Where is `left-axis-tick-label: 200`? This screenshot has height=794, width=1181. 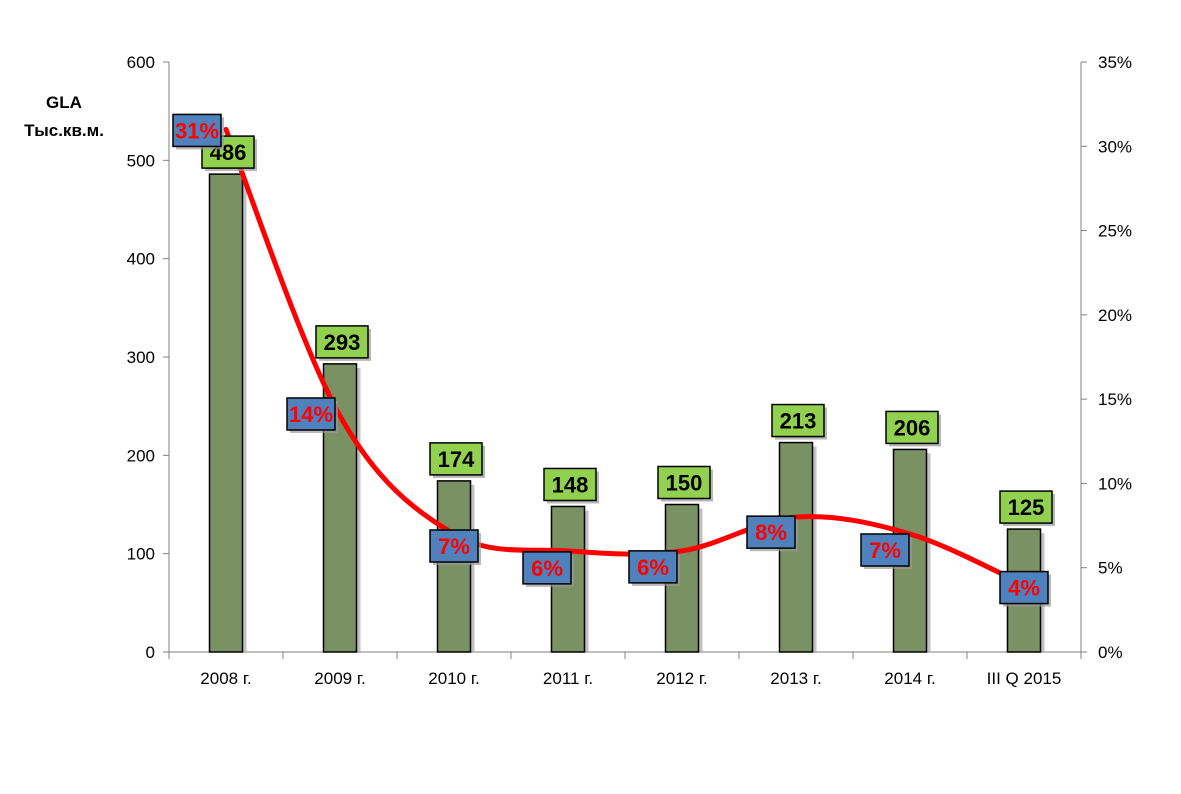
left-axis-tick-label: 200 is located at coordinates (141, 455).